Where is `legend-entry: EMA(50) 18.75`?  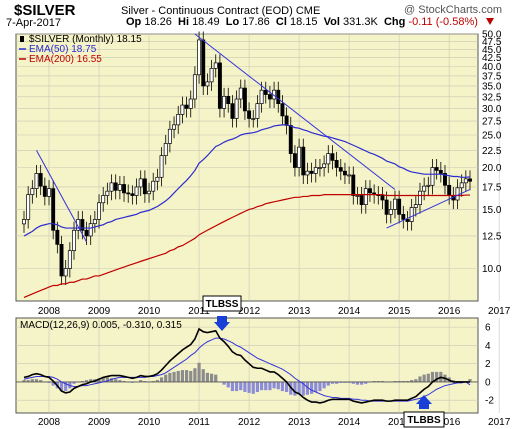 legend-entry: EMA(50) 18.75 is located at coordinates (63, 49).